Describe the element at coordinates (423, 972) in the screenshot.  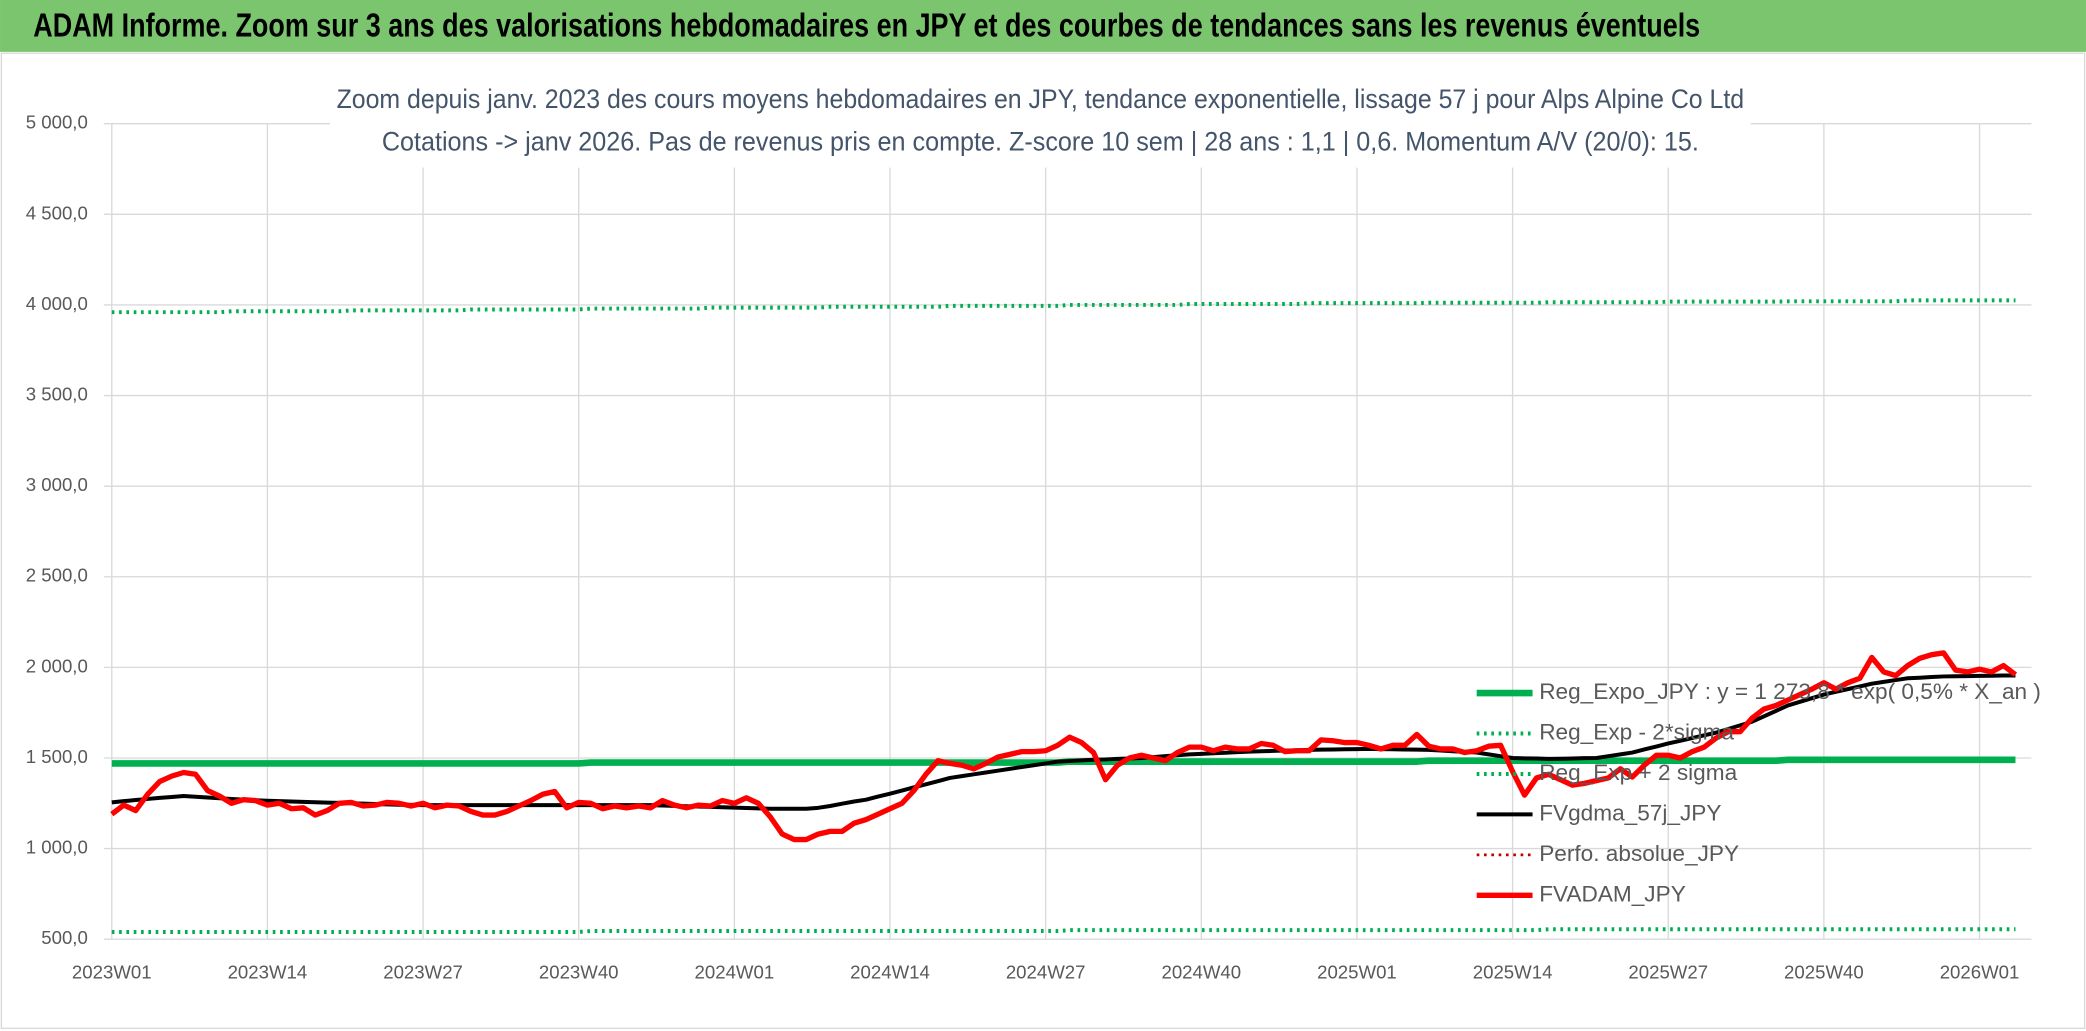
I see `x-tick-label: 2023W27` at that location.